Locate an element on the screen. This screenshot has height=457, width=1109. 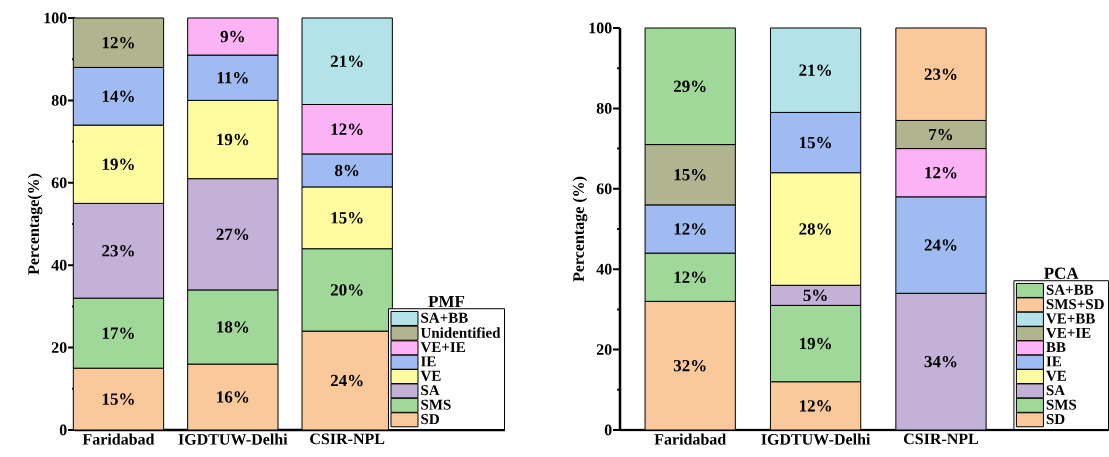
data-label: 8% is located at coordinates (347, 170).